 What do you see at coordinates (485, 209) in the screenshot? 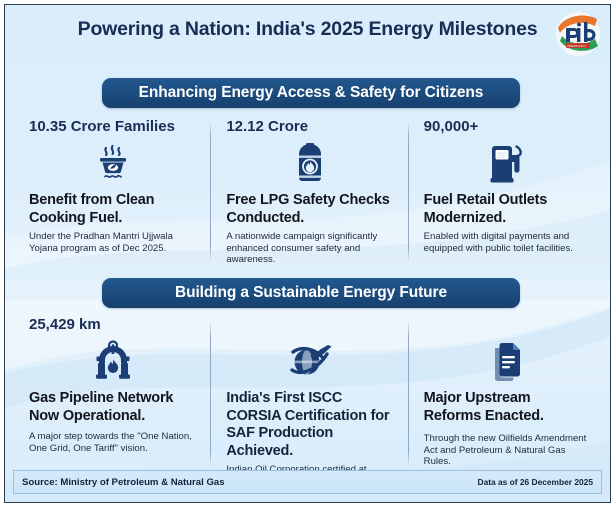
I see `card-headline: Fuel Retail Outlets Modernized.` at bounding box center [485, 209].